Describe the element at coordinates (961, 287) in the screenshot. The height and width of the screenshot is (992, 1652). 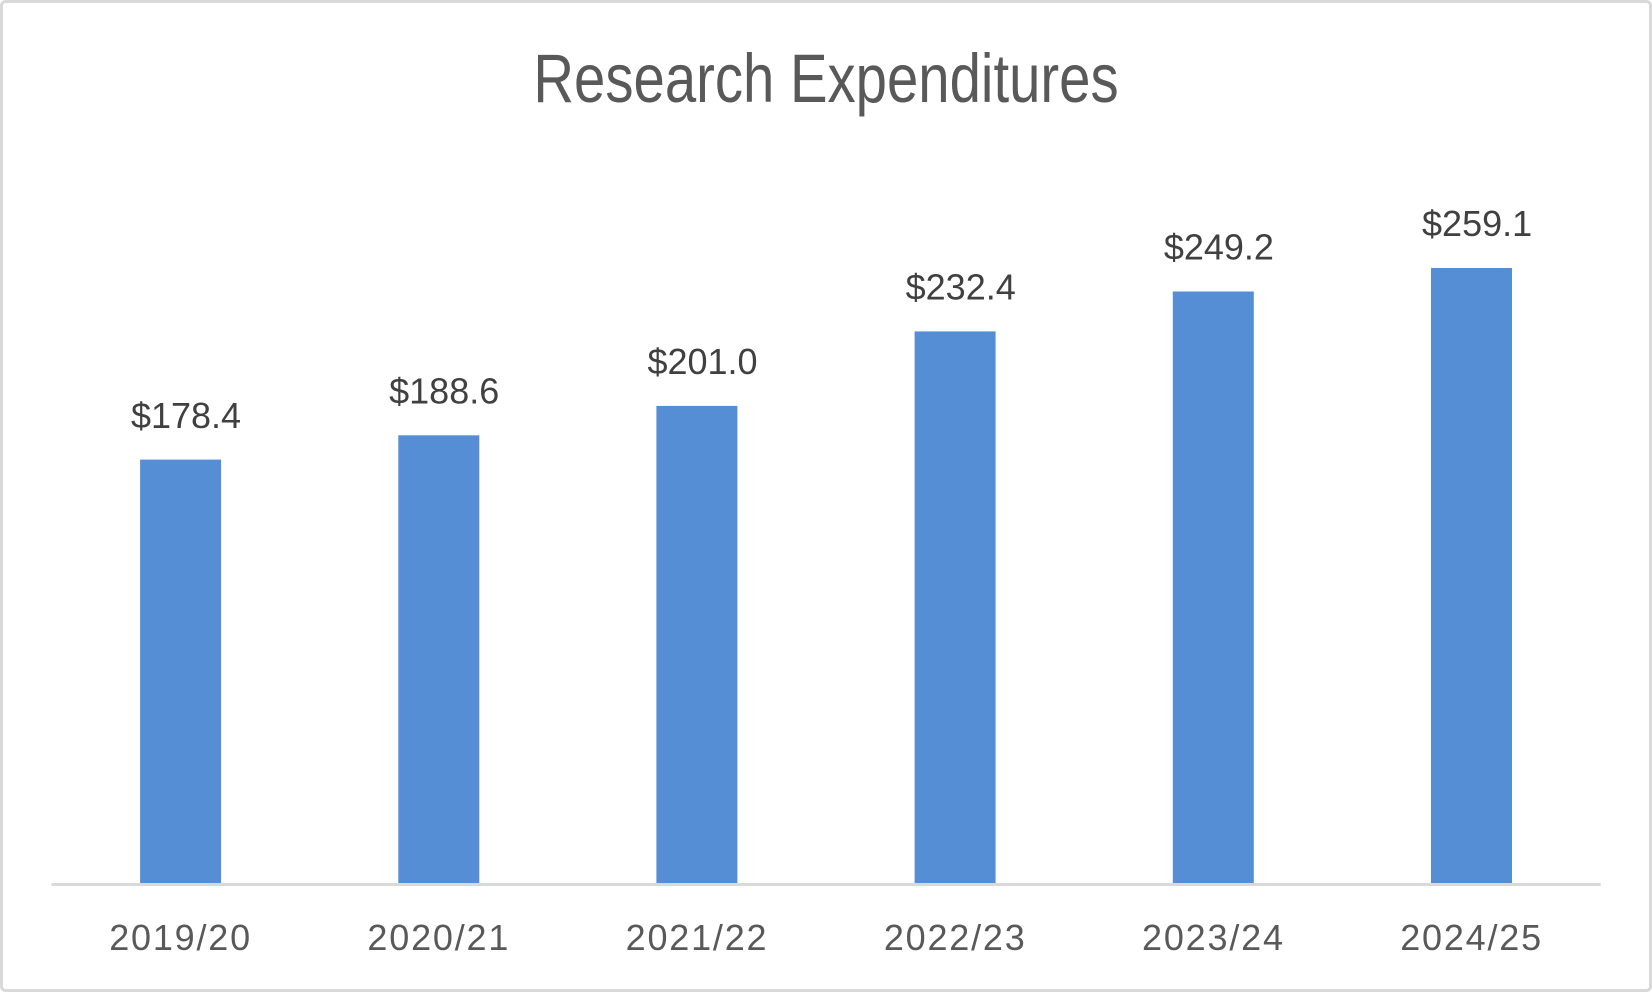
I see `svg-text: $232.4` at that location.